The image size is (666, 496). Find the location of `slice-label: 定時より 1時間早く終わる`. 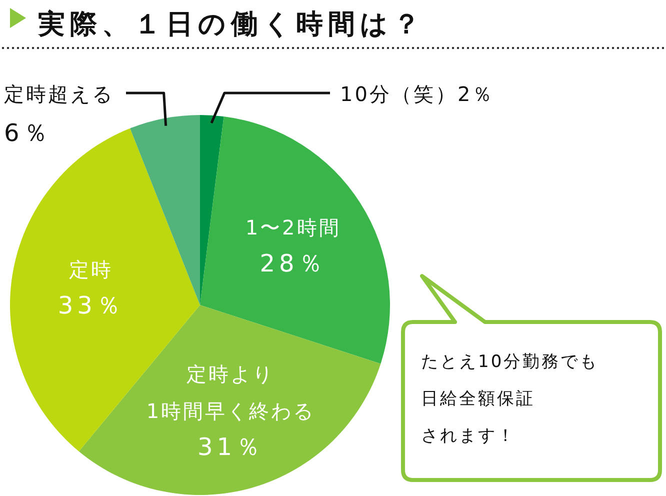

slice-label: 定時より 1時間早く終わる is located at coordinates (231, 392).